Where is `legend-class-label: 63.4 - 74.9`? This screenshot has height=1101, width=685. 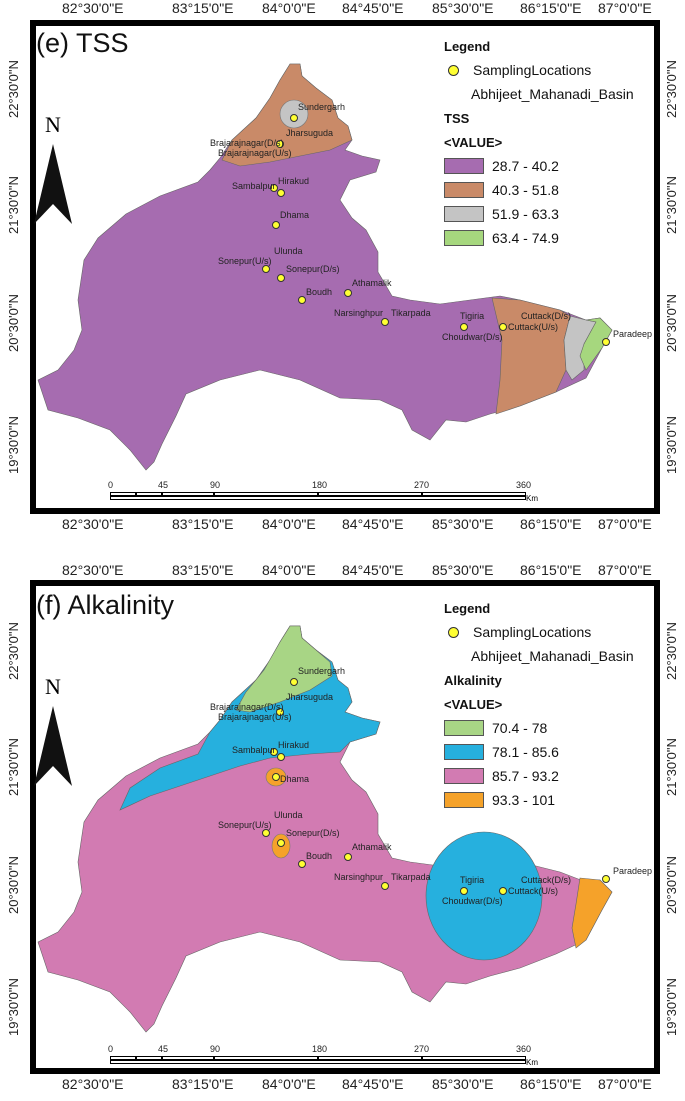 legend-class-label: 63.4 - 74.9 is located at coordinates (525, 238).